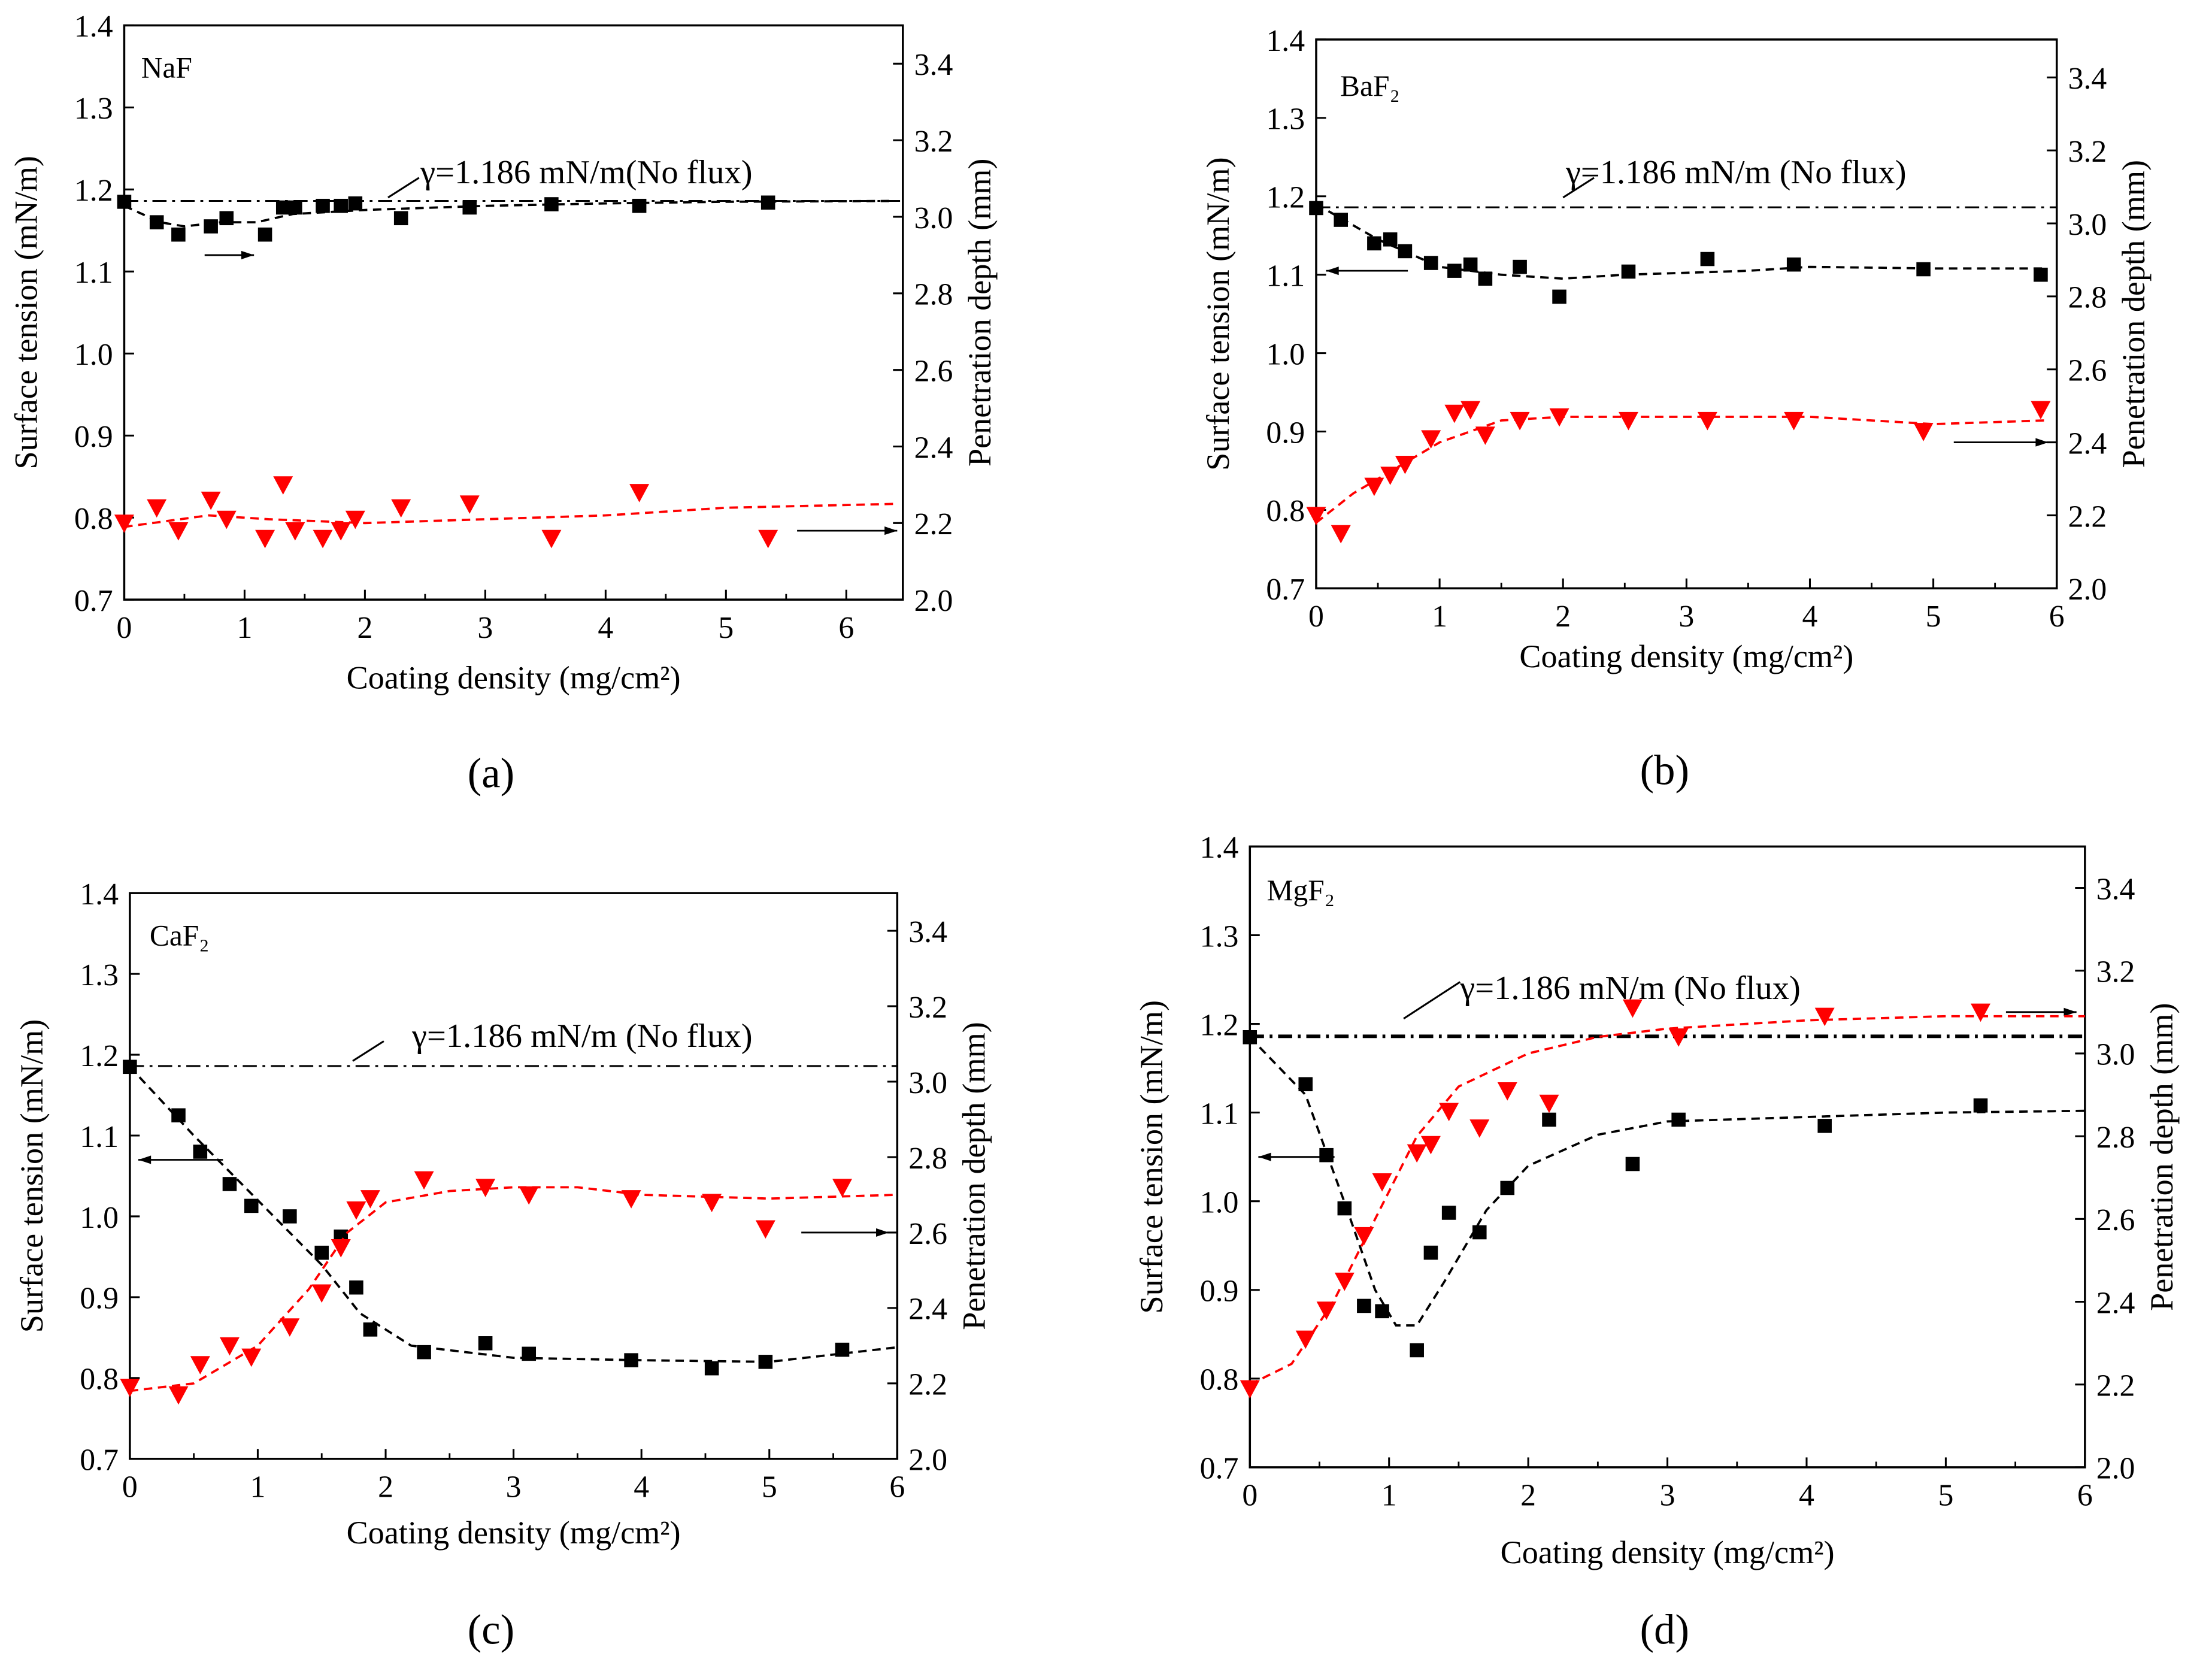  Describe the element at coordinates (927, 1083) in the screenshot. I see `y2-tick-label: 3.0` at that location.